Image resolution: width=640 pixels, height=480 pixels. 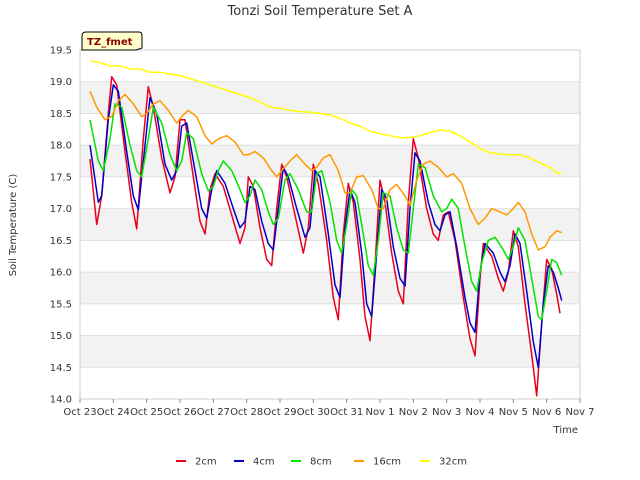 I want to click on chart-title: Tonzi Soil Temperature Set A, so click(x=320, y=11).